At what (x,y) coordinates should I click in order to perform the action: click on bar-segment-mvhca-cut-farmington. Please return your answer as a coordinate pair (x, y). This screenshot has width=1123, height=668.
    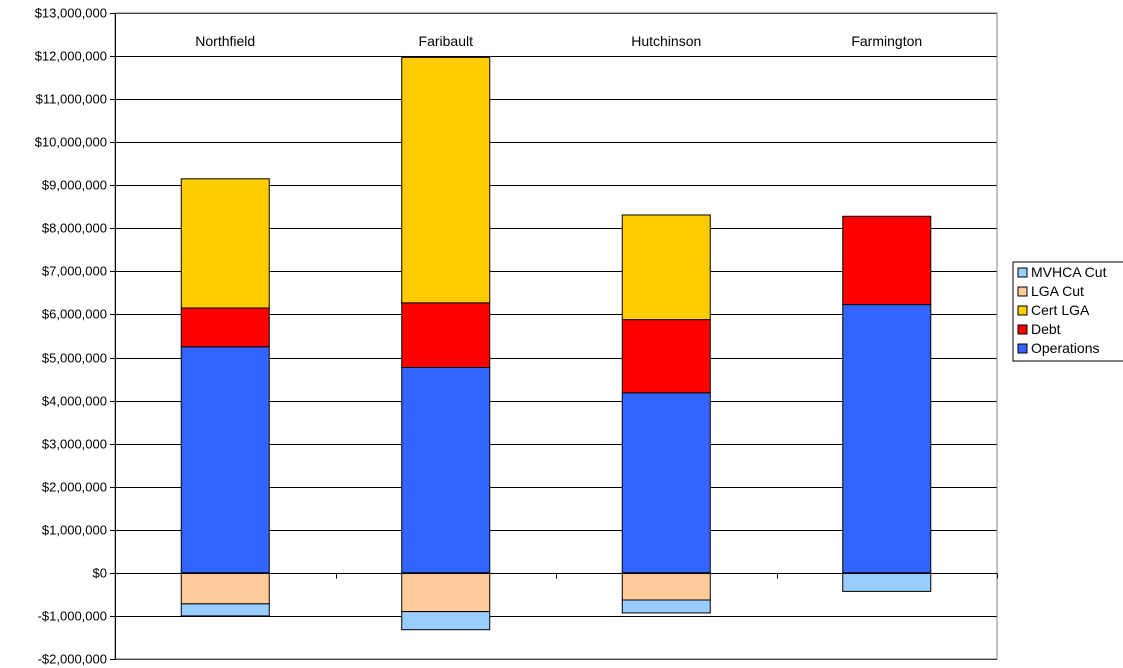
    Looking at the image, I should click on (887, 582).